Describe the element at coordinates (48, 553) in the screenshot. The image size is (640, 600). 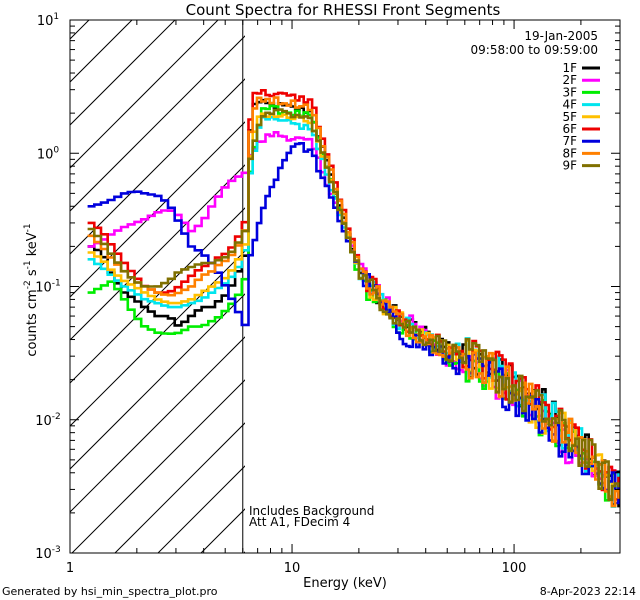
I see `y-tick-label: 10⁻³` at that location.